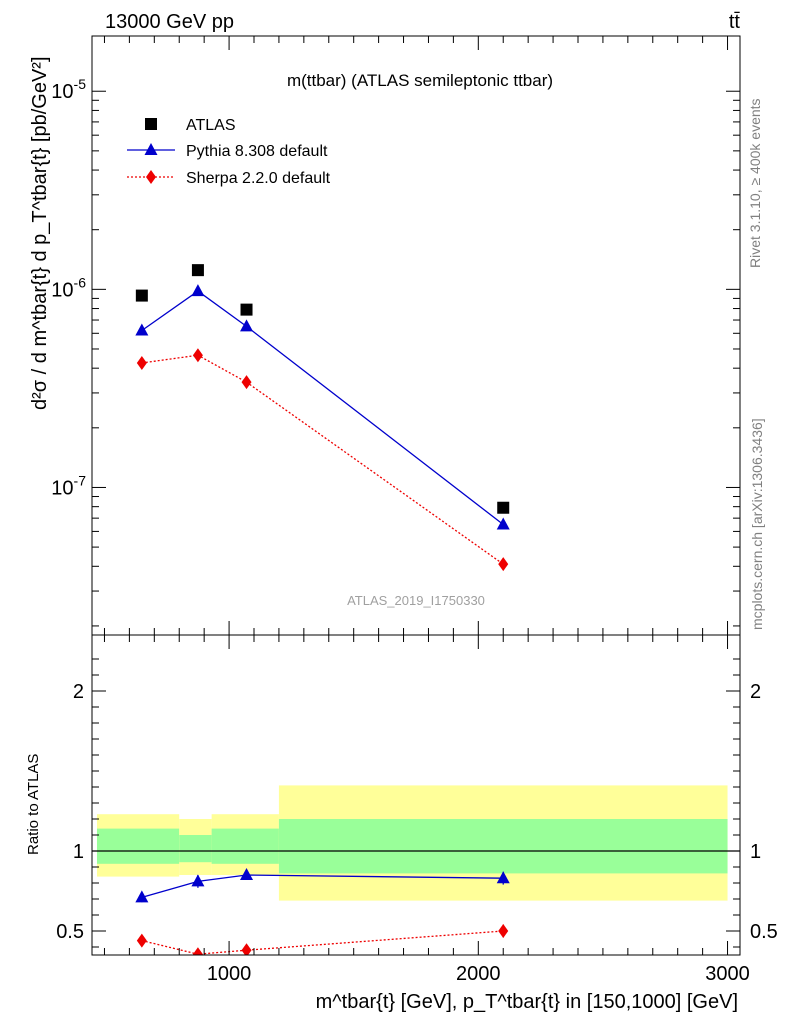  What do you see at coordinates (735, 22) in the screenshot?
I see `process-label: tt̄` at bounding box center [735, 22].